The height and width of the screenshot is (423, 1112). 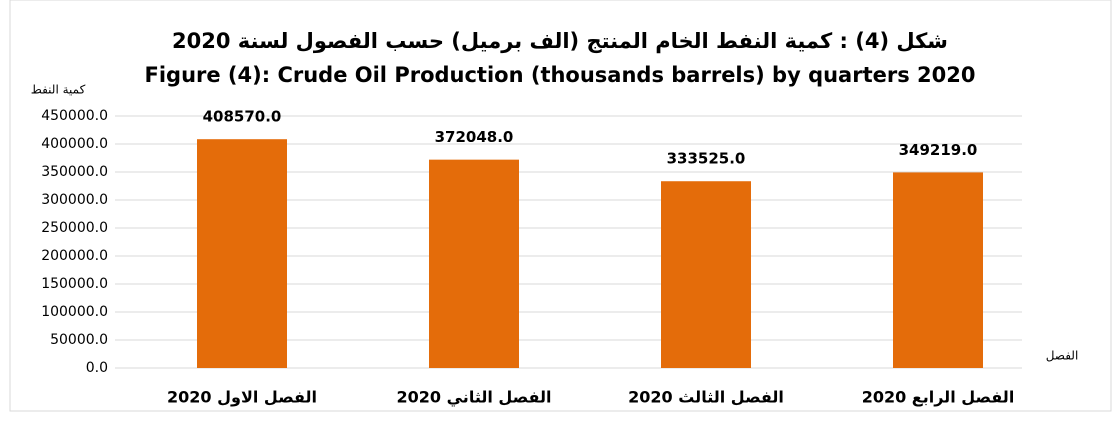 What do you see at coordinates (74, 228) in the screenshot?
I see `y-tick-label: 250000.0` at bounding box center [74, 228].